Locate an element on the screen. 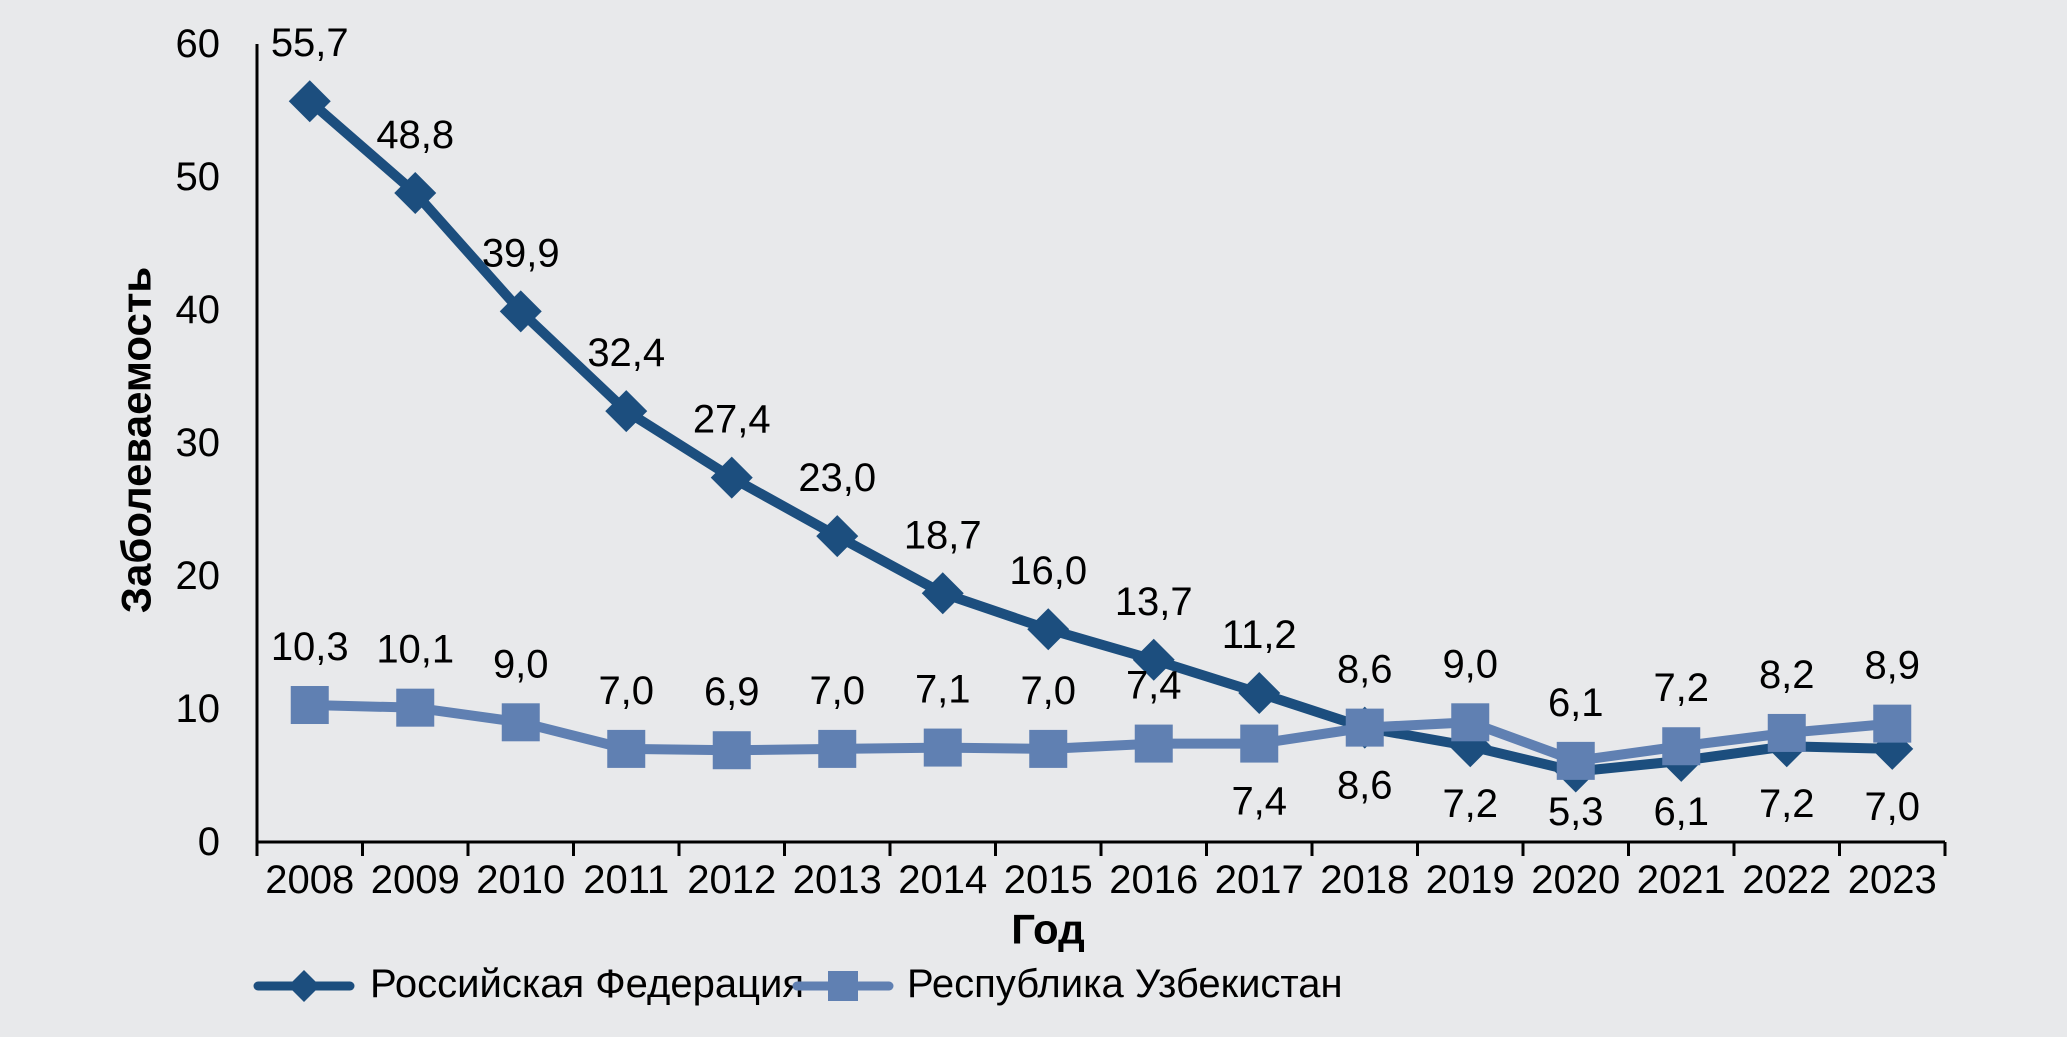 The image size is (2067, 1042). marker-square-2010 is located at coordinates (520, 722).